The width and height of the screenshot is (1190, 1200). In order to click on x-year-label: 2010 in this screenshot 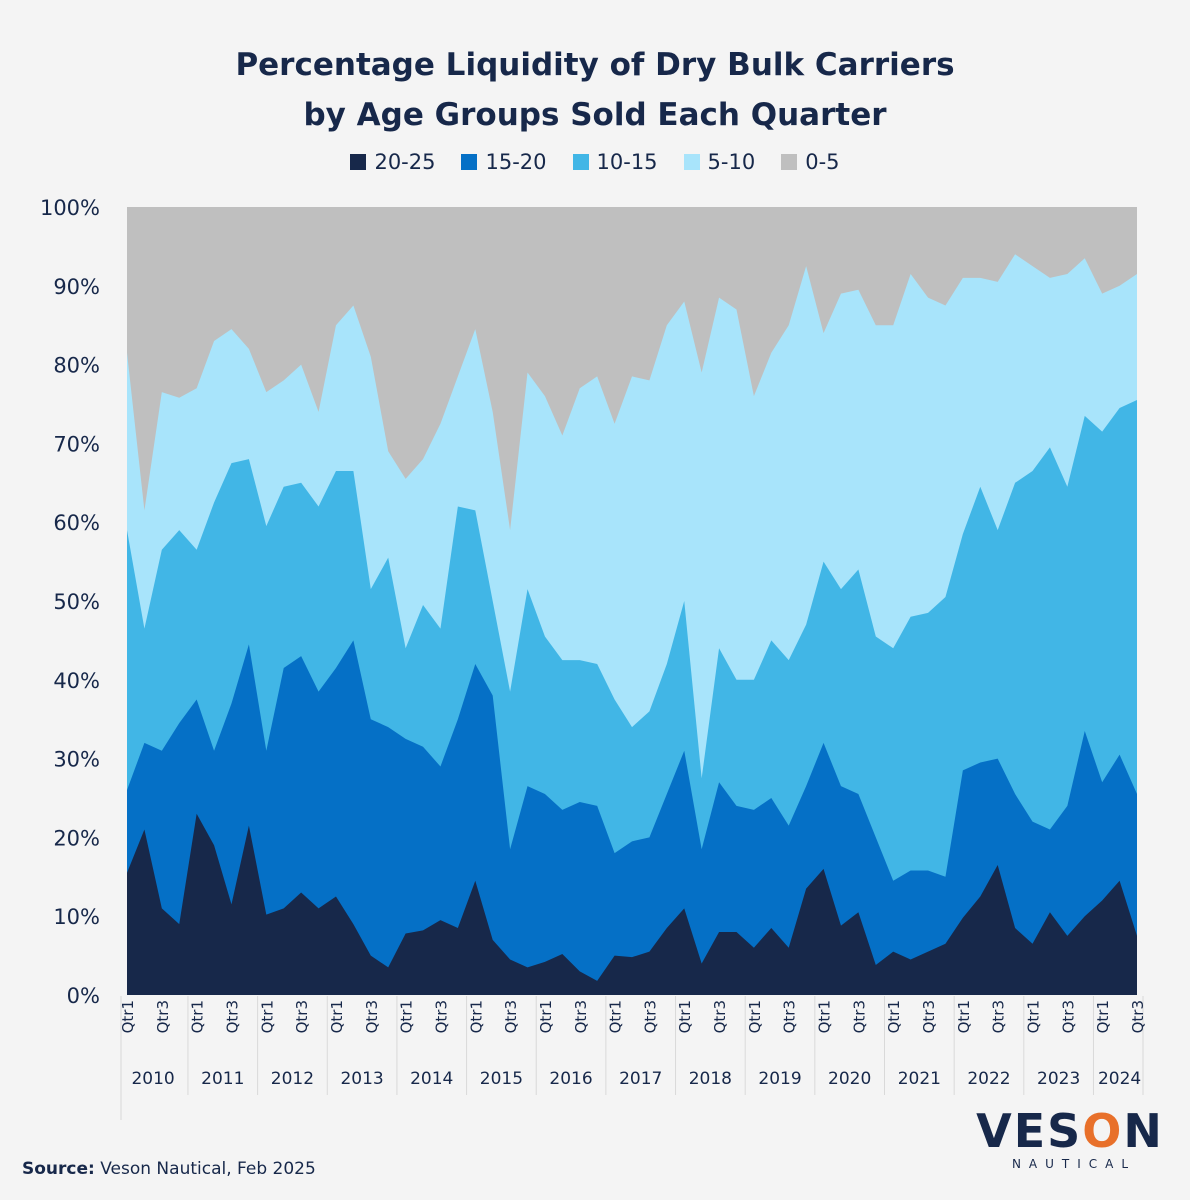, I will do `click(152, 1079)`.